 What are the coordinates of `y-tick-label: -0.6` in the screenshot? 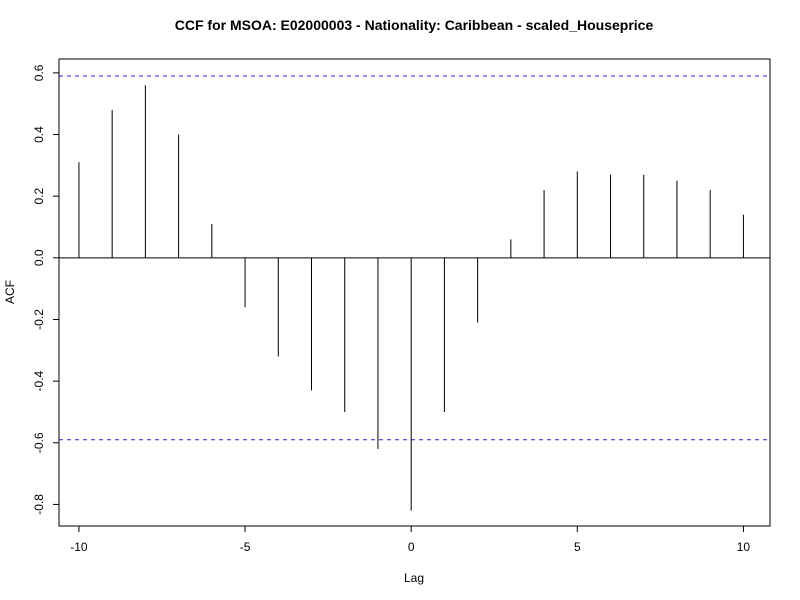 It's located at (39, 442).